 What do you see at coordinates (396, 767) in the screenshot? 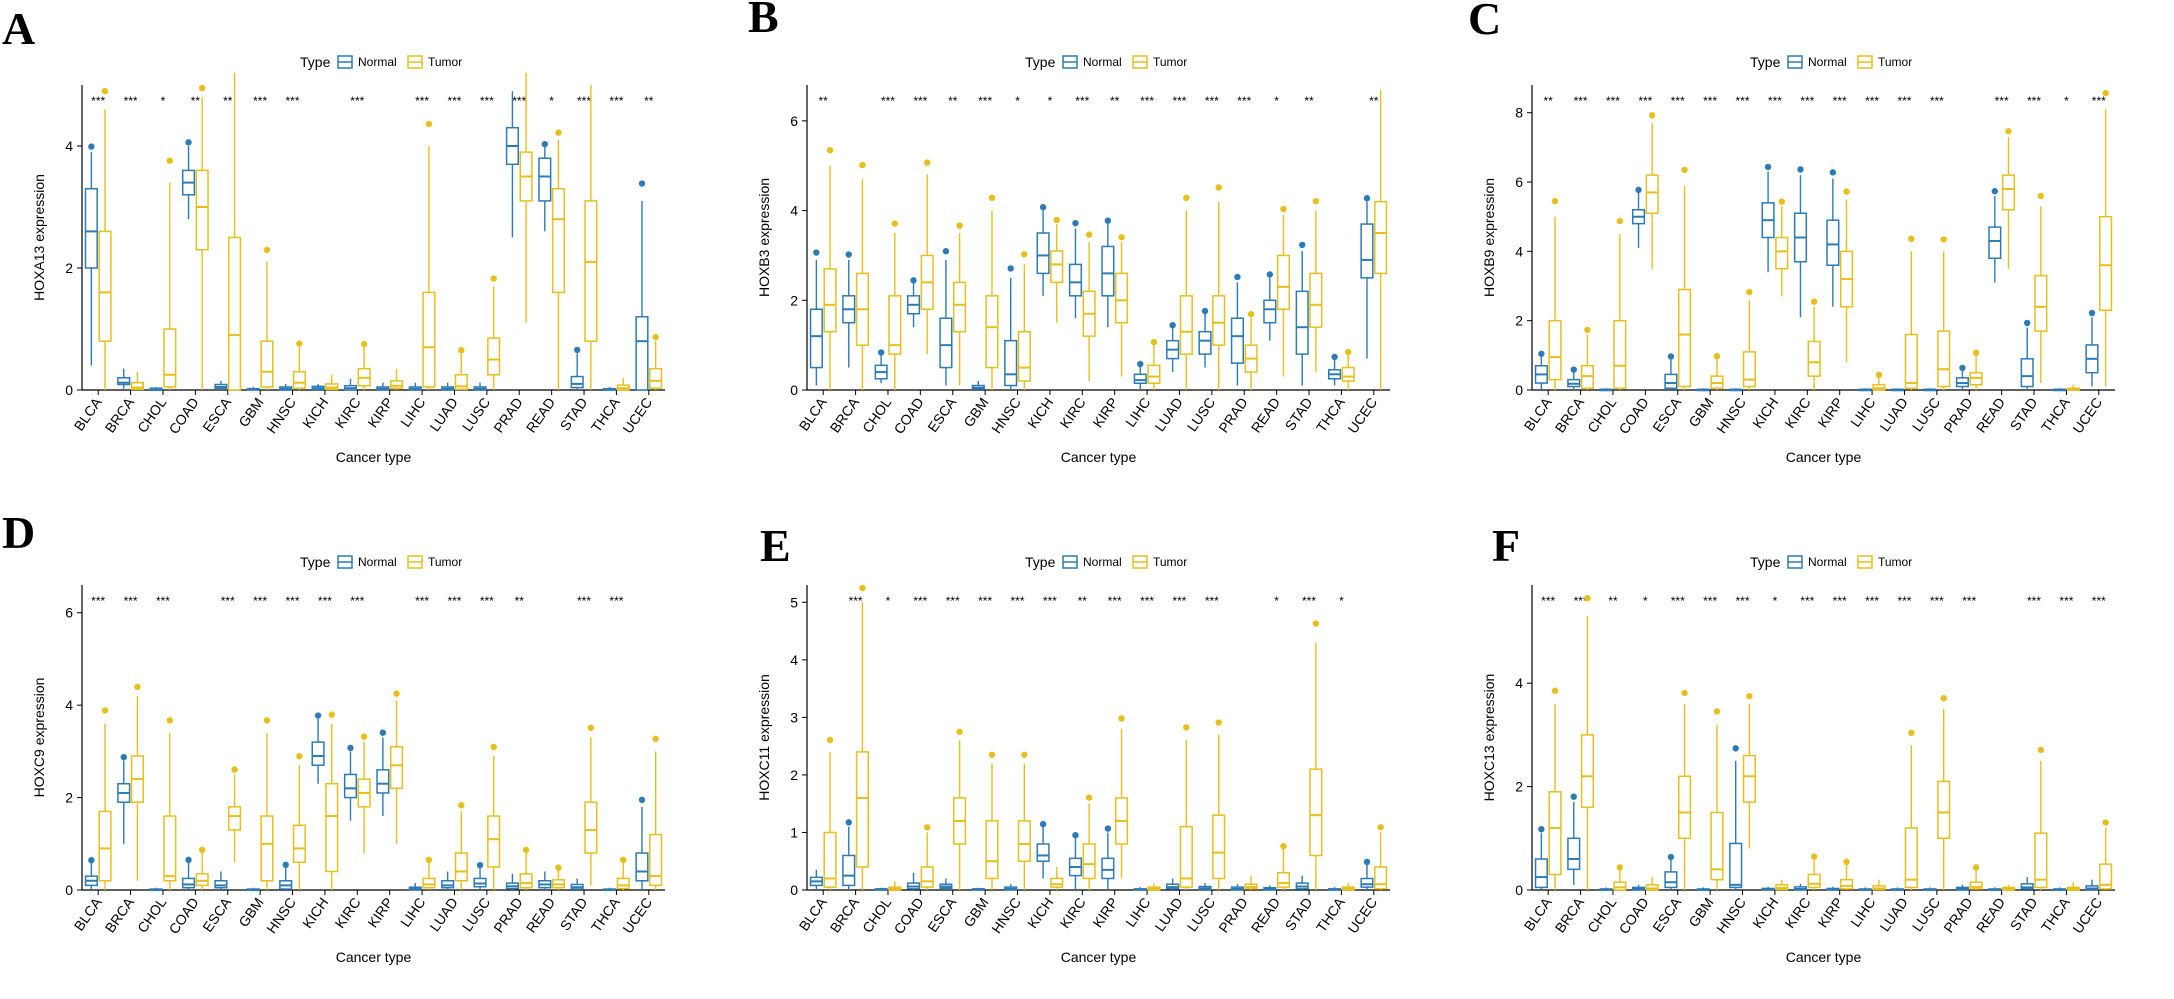
I see `tumor-box-kirp` at bounding box center [396, 767].